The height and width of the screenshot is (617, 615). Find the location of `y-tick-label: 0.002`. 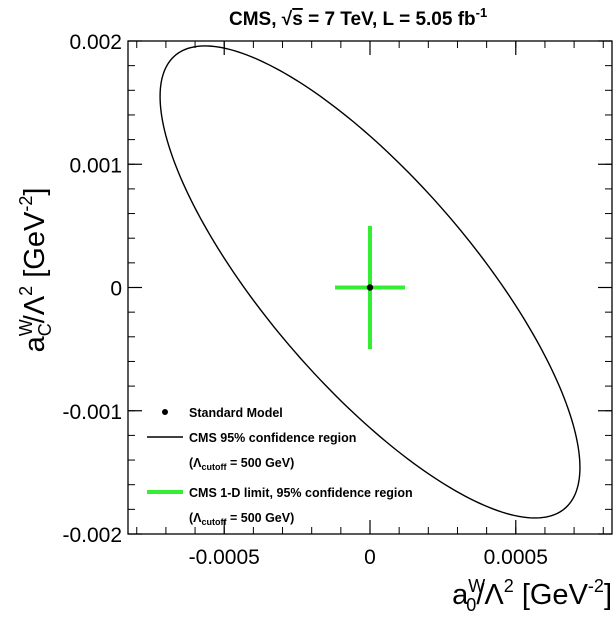

y-tick-label: 0.002 is located at coordinates (95, 42).